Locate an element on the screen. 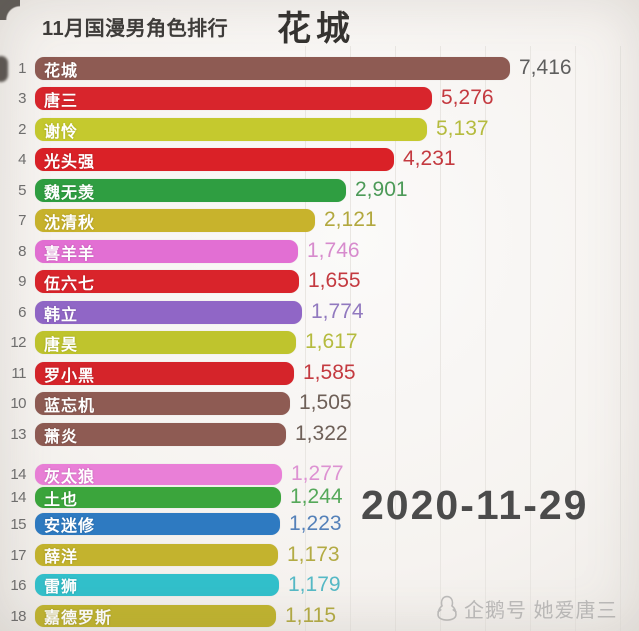  rank-label: 2 is located at coordinates (22, 129).